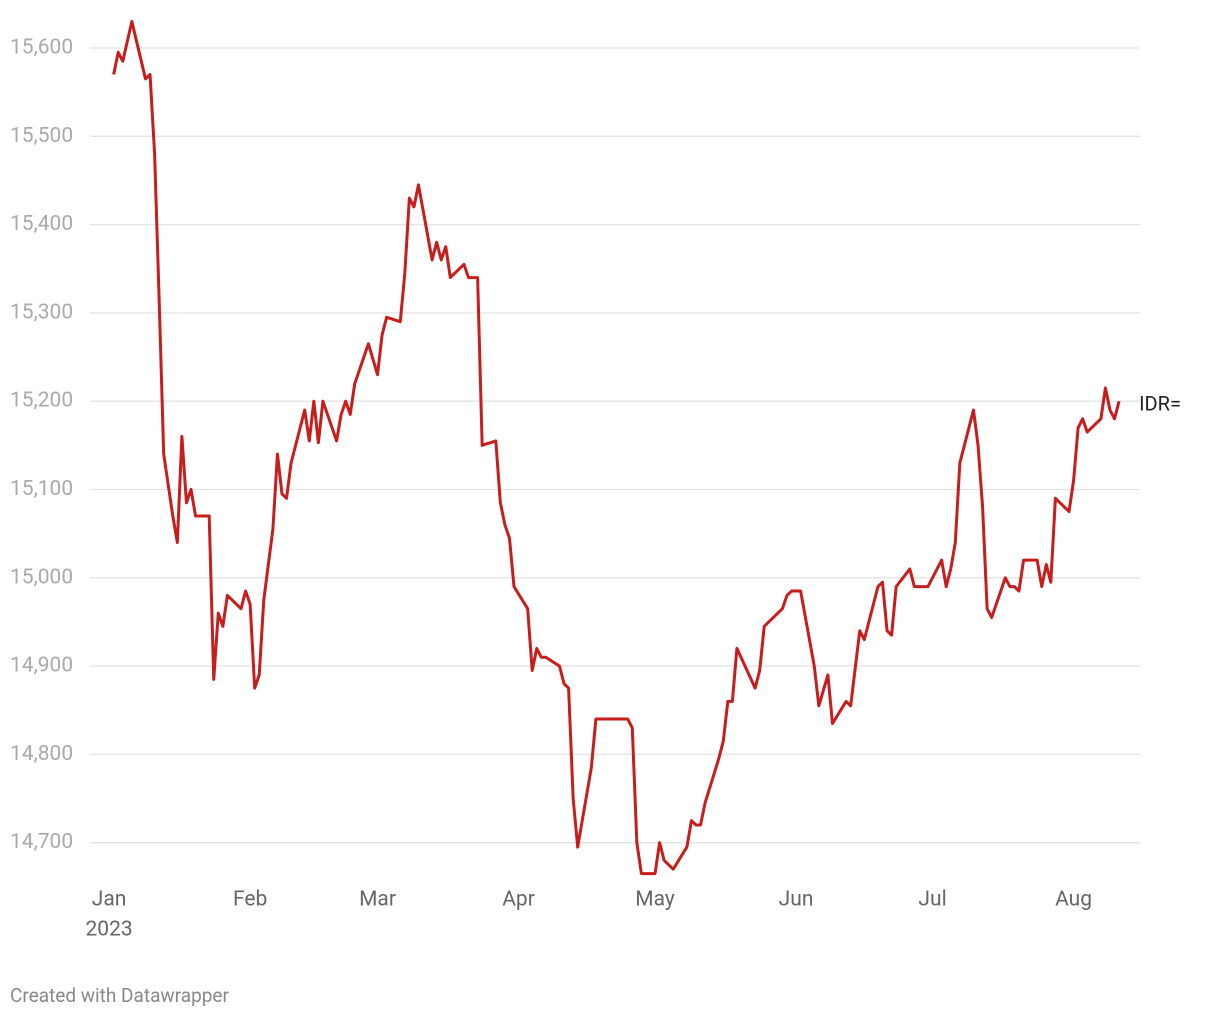  What do you see at coordinates (41, 224) in the screenshot?
I see `y-tick-label: 15,400` at bounding box center [41, 224].